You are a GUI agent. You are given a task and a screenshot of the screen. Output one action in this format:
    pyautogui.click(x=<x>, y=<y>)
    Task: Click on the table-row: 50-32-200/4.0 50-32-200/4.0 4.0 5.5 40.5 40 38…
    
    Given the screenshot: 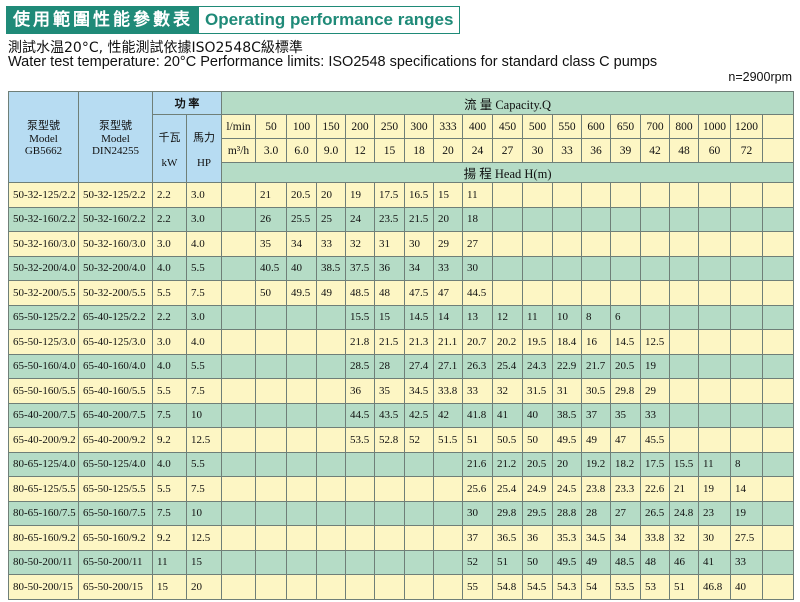 What is the action you would take?
    pyautogui.click(x=401, y=268)
    